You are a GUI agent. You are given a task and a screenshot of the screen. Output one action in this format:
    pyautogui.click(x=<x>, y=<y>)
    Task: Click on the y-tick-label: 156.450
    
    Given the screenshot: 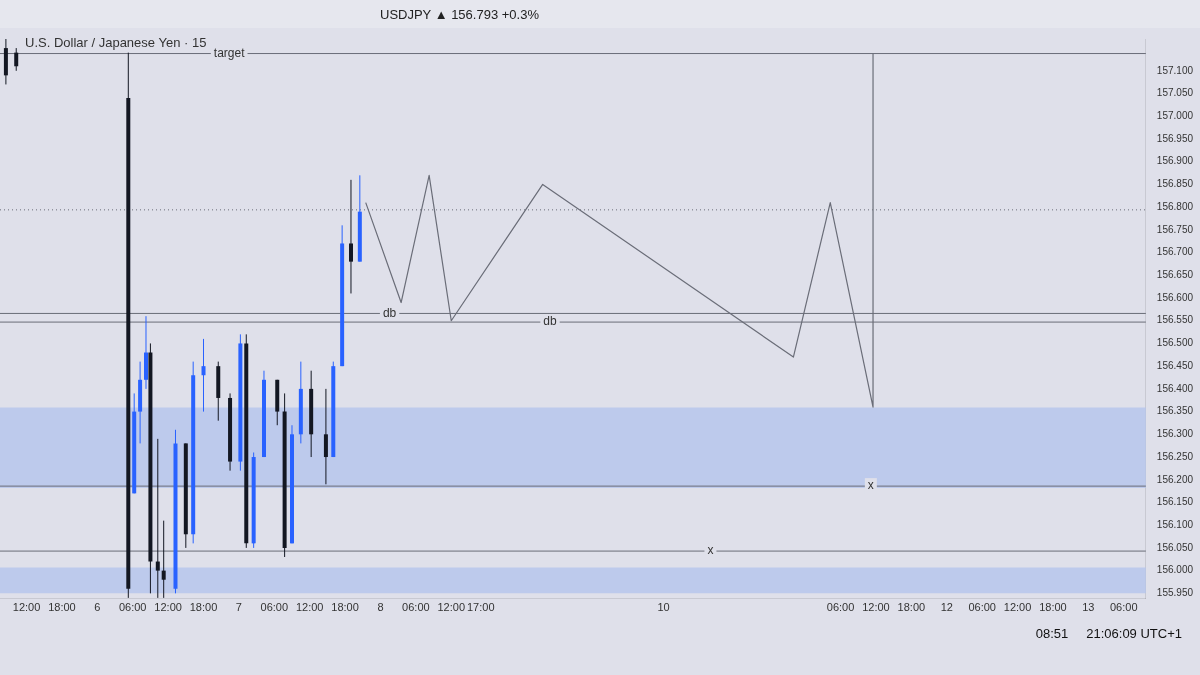 What is the action you would take?
    pyautogui.click(x=1175, y=365)
    